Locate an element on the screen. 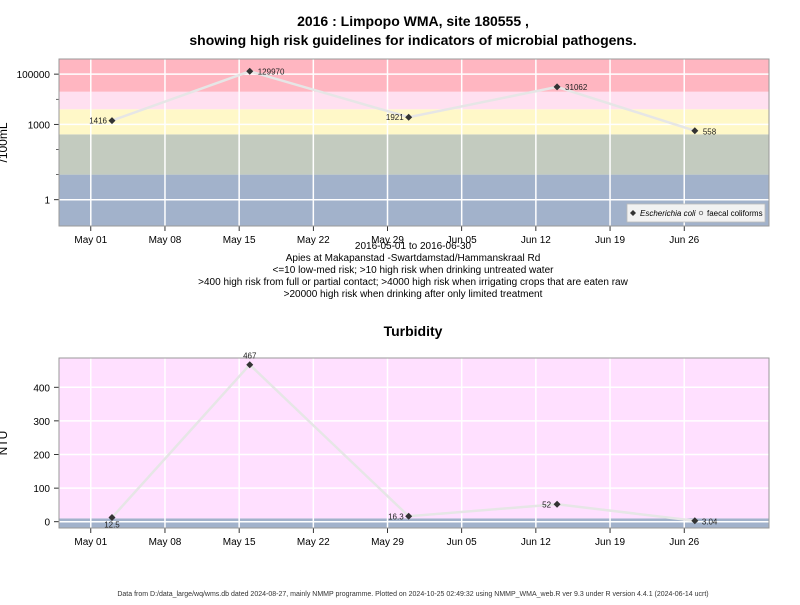 The image size is (800, 605). data-label: 1921 is located at coordinates (395, 117).